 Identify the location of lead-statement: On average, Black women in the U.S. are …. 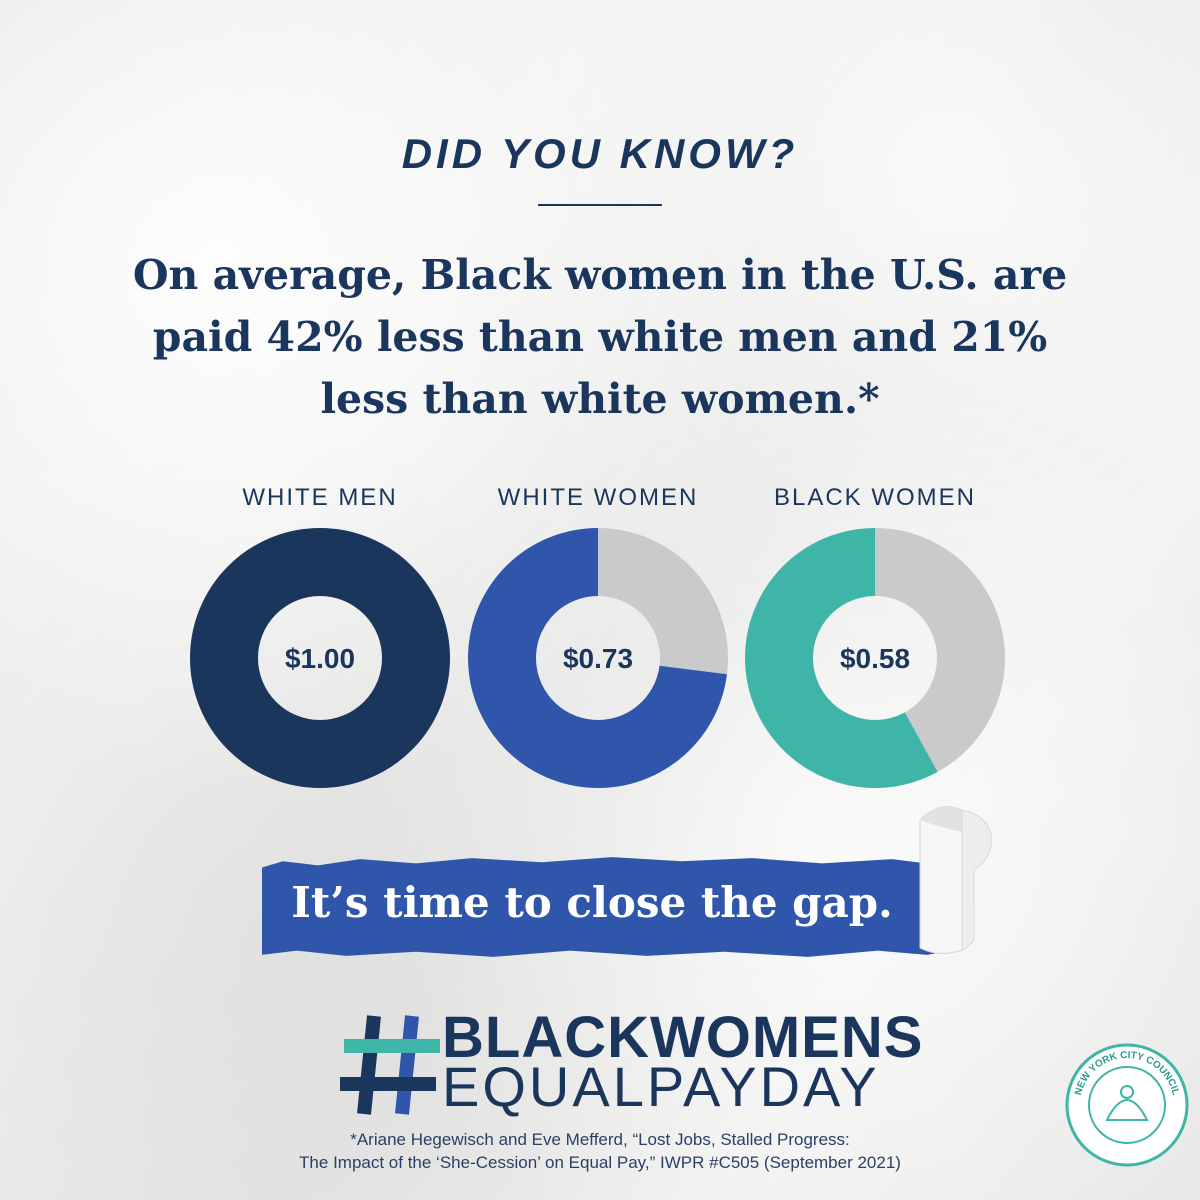
(600, 337).